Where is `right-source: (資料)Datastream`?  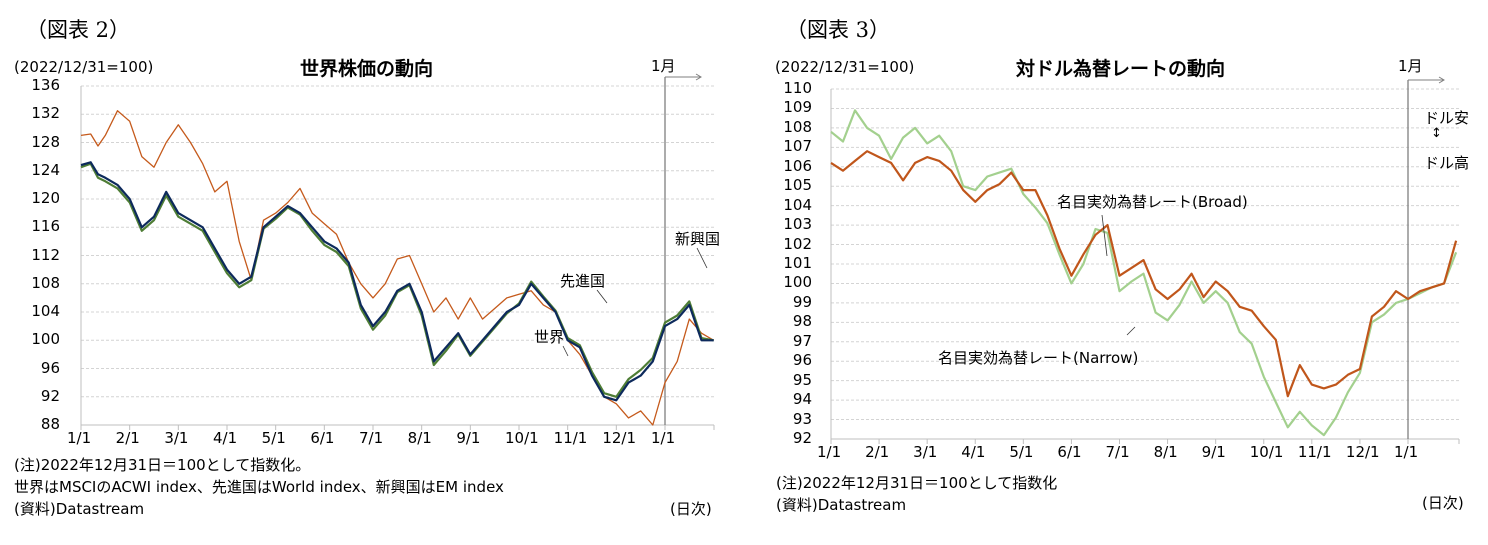
right-source: (資料)Datastream is located at coordinates (841, 505).